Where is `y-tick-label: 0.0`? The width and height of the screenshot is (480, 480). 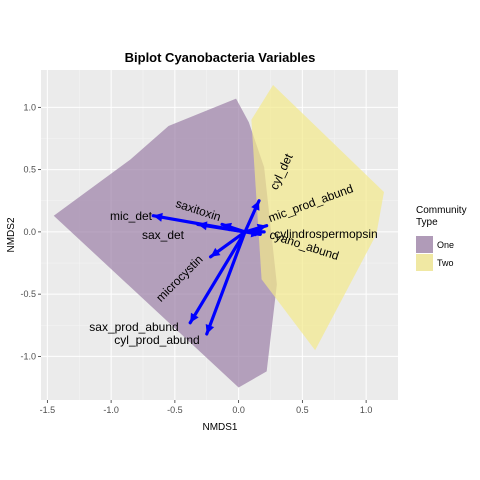 y-tick-label: 0.0 is located at coordinates (29, 232).